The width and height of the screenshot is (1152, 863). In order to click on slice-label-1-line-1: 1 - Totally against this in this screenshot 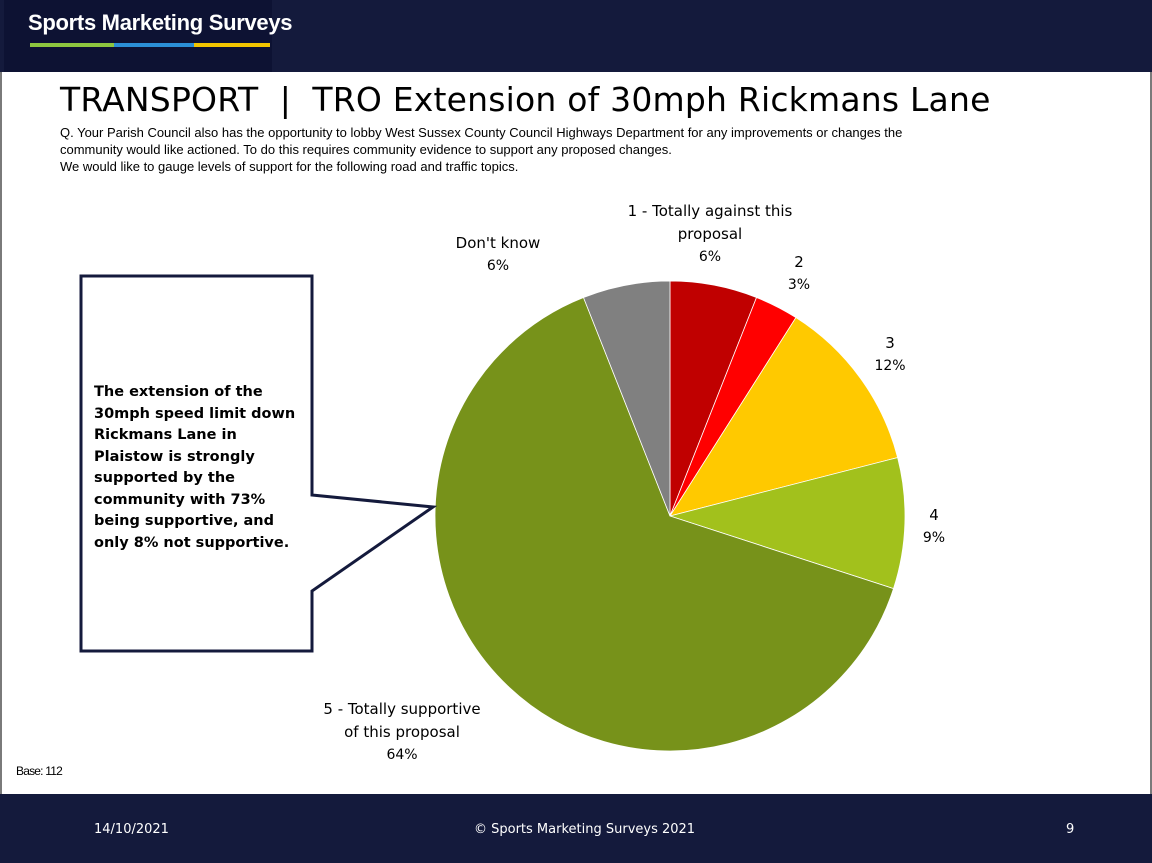, I will do `click(710, 211)`.